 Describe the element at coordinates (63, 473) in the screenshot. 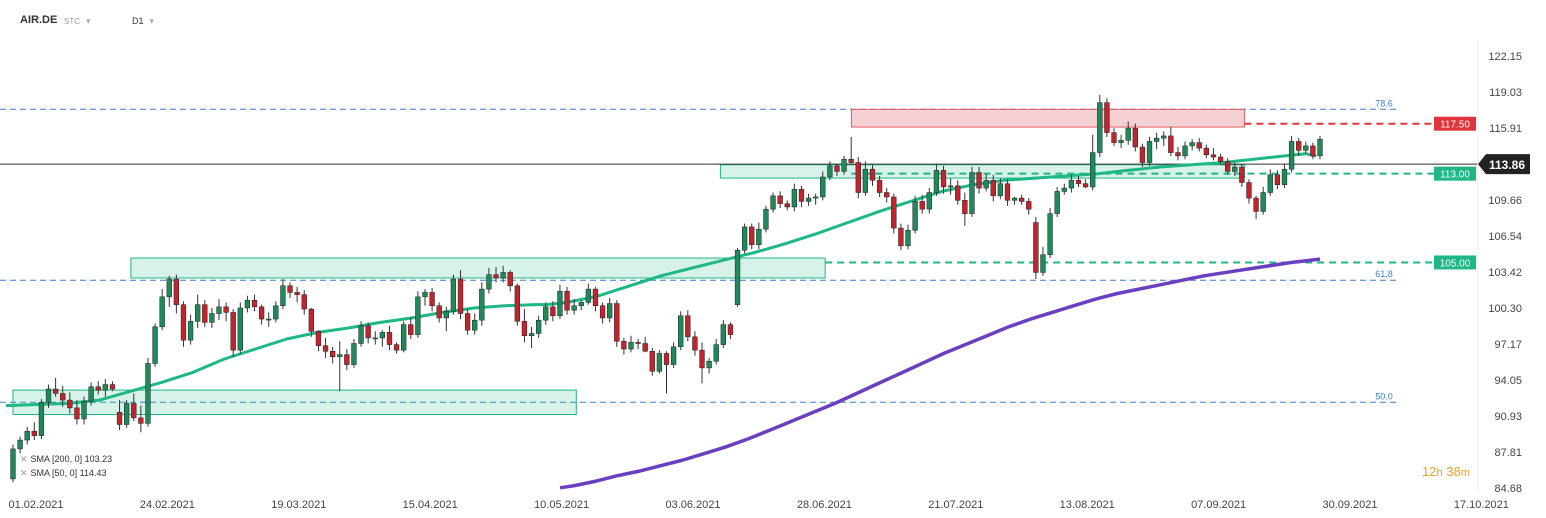

I see `indicator-sma50: ✕ SMA [50, 0] 114.43` at that location.